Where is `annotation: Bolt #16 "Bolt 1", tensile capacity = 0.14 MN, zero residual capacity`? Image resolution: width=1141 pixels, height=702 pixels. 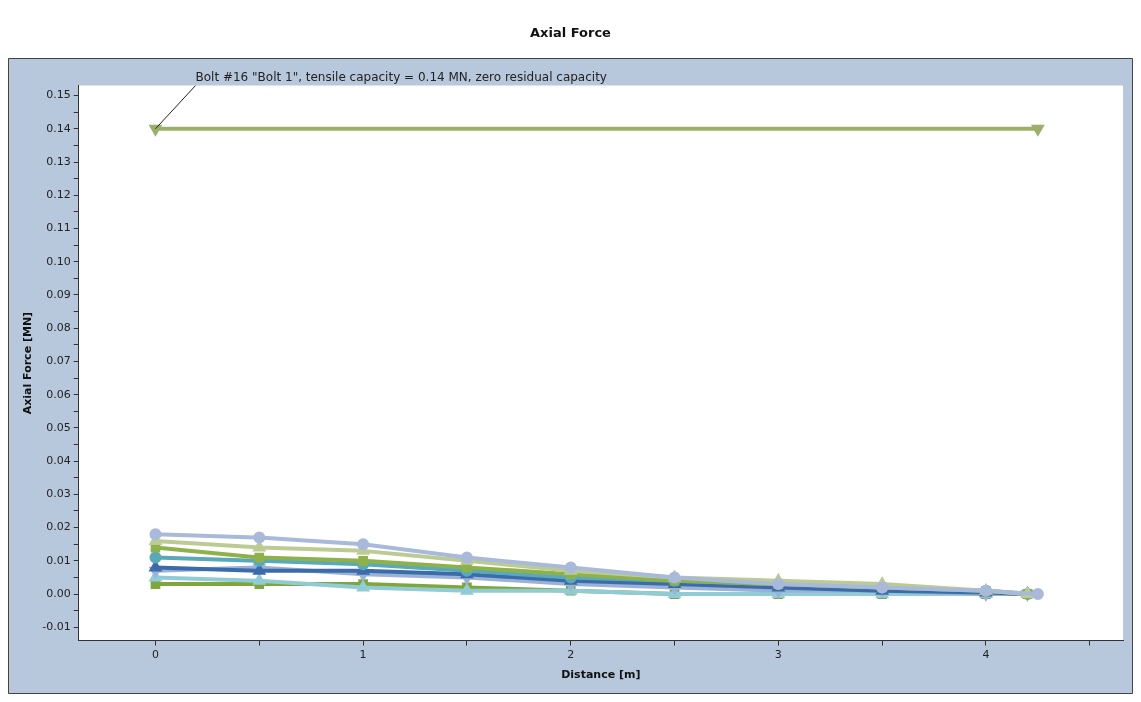 annotation: Bolt #16 "Bolt 1", tensile capacity = 0.14 MN, zero residual capacity is located at coordinates (401, 76).